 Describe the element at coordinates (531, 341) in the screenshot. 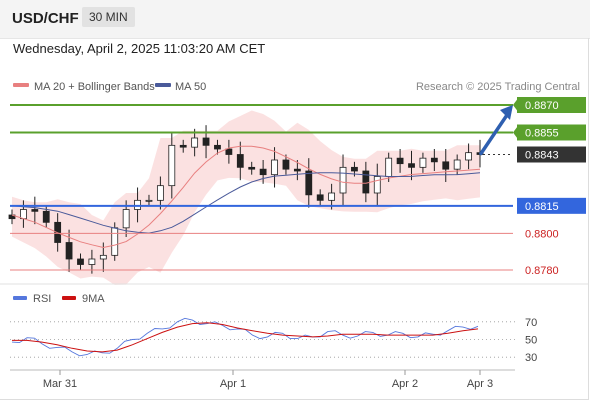

I see `rsi-tick-50: 50` at that location.